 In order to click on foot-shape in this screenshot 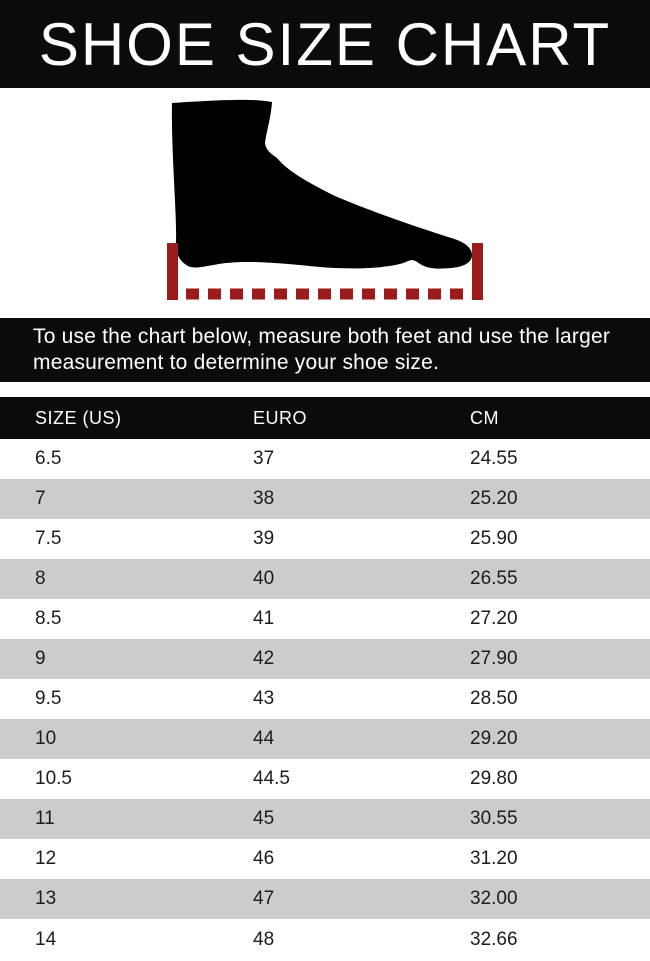, I will do `click(321, 184)`.